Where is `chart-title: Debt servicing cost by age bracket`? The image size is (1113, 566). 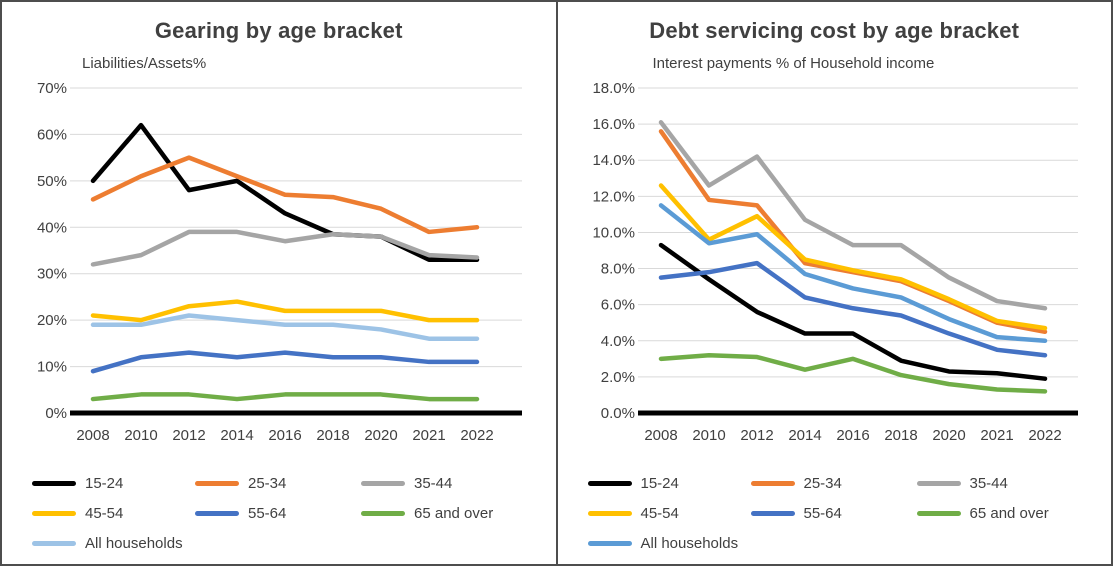
chart-title: Debt servicing cost by age bracket is located at coordinates (834, 30).